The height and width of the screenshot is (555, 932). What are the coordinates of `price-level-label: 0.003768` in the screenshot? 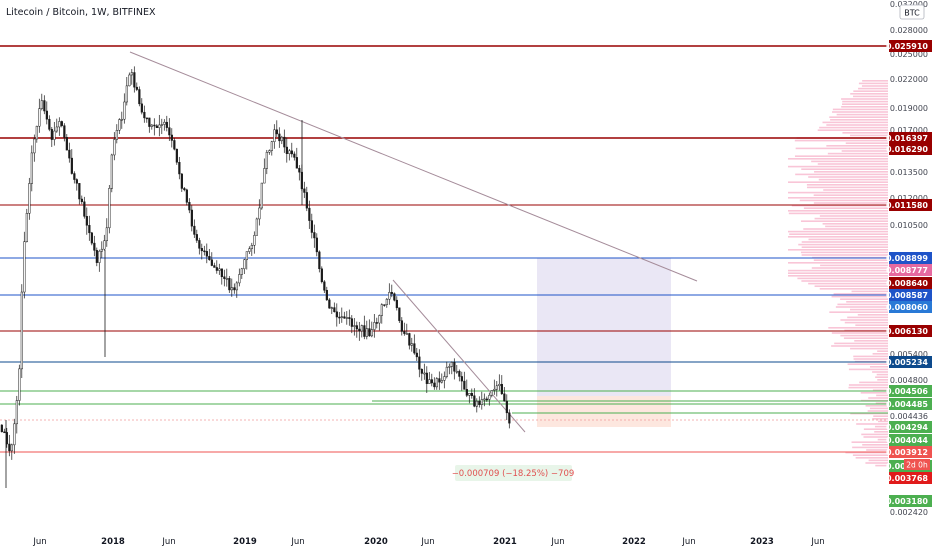 It's located at (907, 478).